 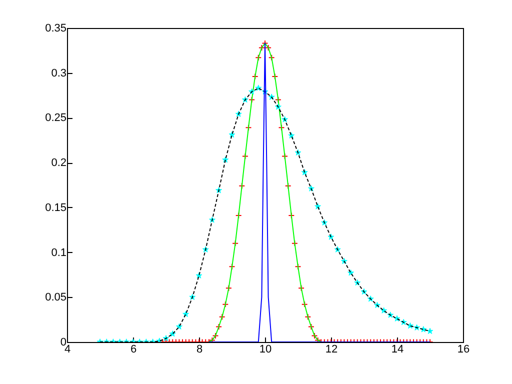 I want to click on y-tick-label: 0.15, so click(x=55, y=208).